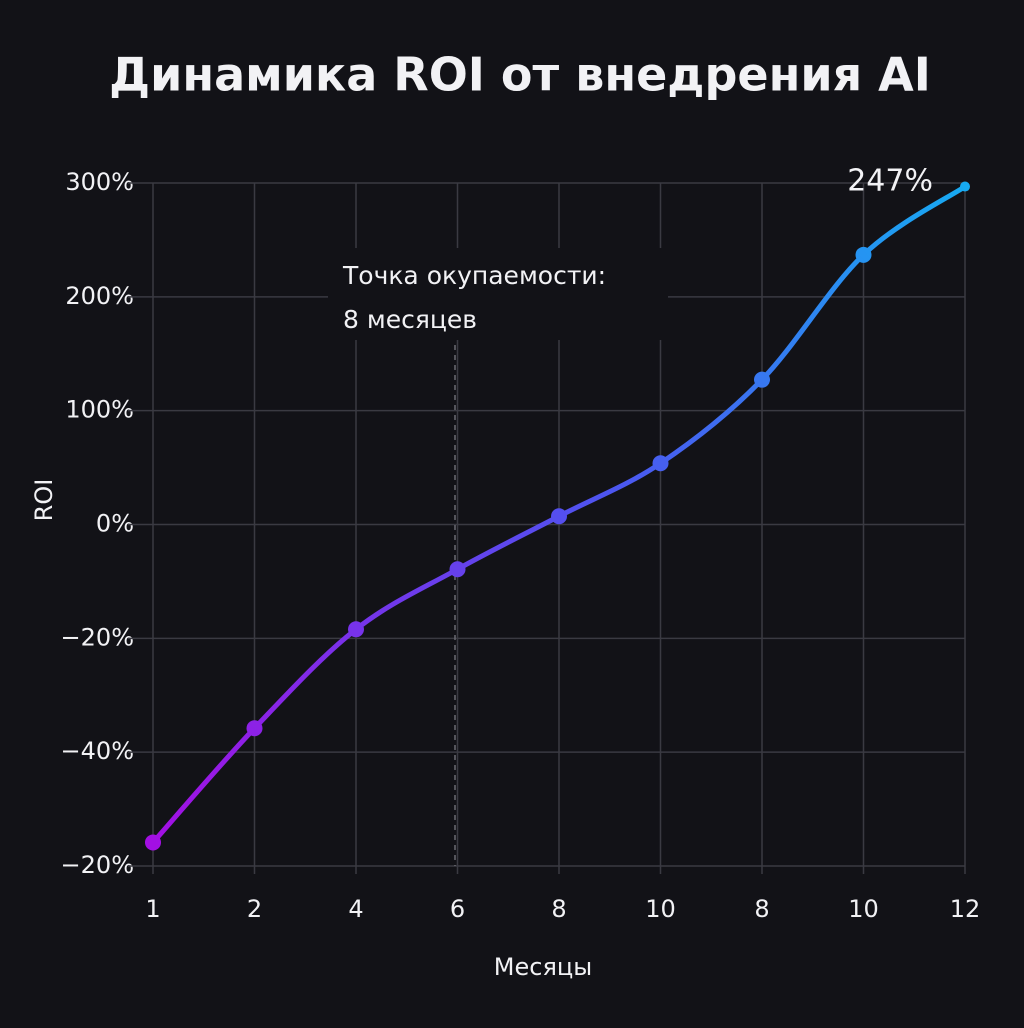 This screenshot has height=1028, width=1024. Describe the element at coordinates (410, 319) in the screenshot. I see `annotation: 8 месяцев` at that location.